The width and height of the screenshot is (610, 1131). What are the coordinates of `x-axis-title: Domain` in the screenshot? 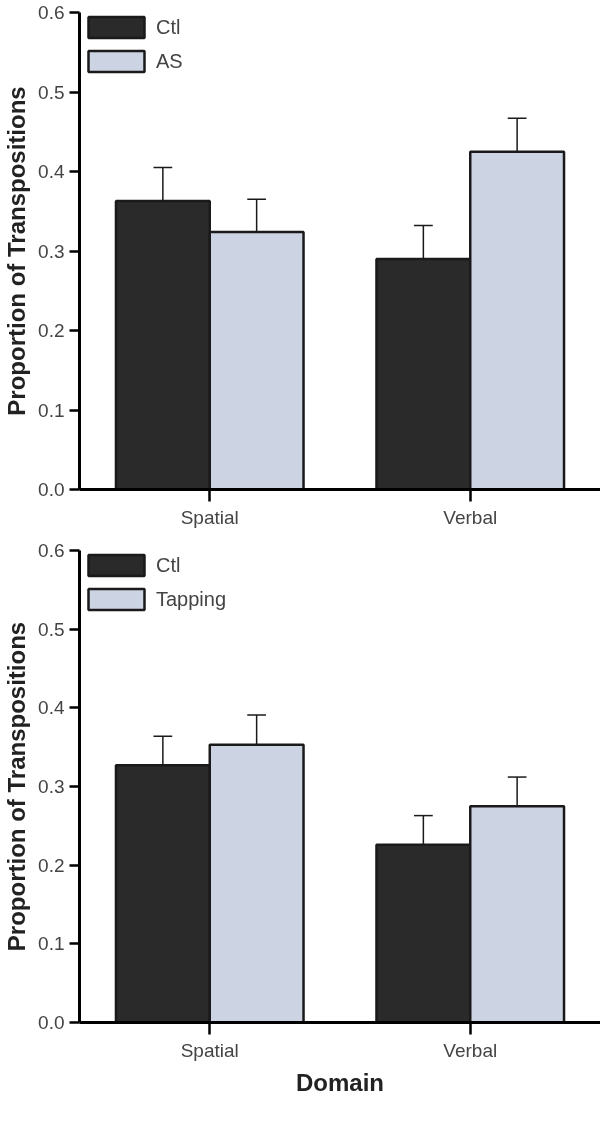 It's located at (340, 1082).